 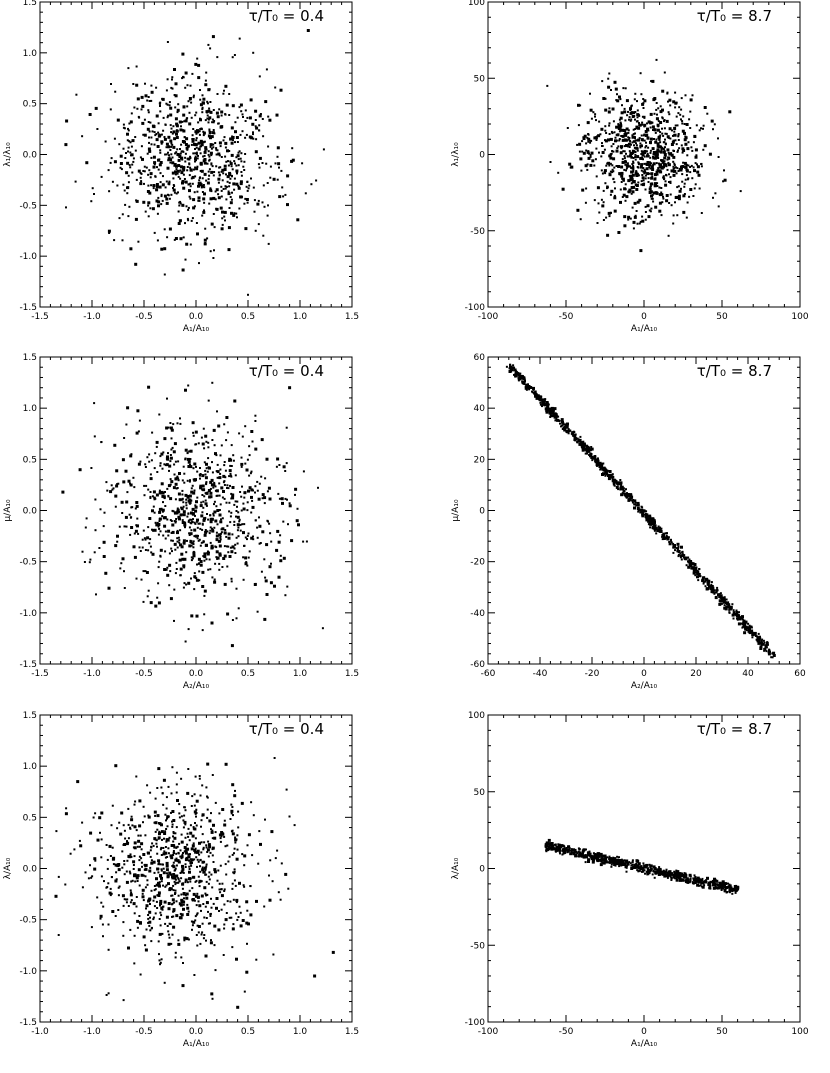 What do you see at coordinates (644, 674) in the screenshot?
I see `x-tick-label: 0` at bounding box center [644, 674].